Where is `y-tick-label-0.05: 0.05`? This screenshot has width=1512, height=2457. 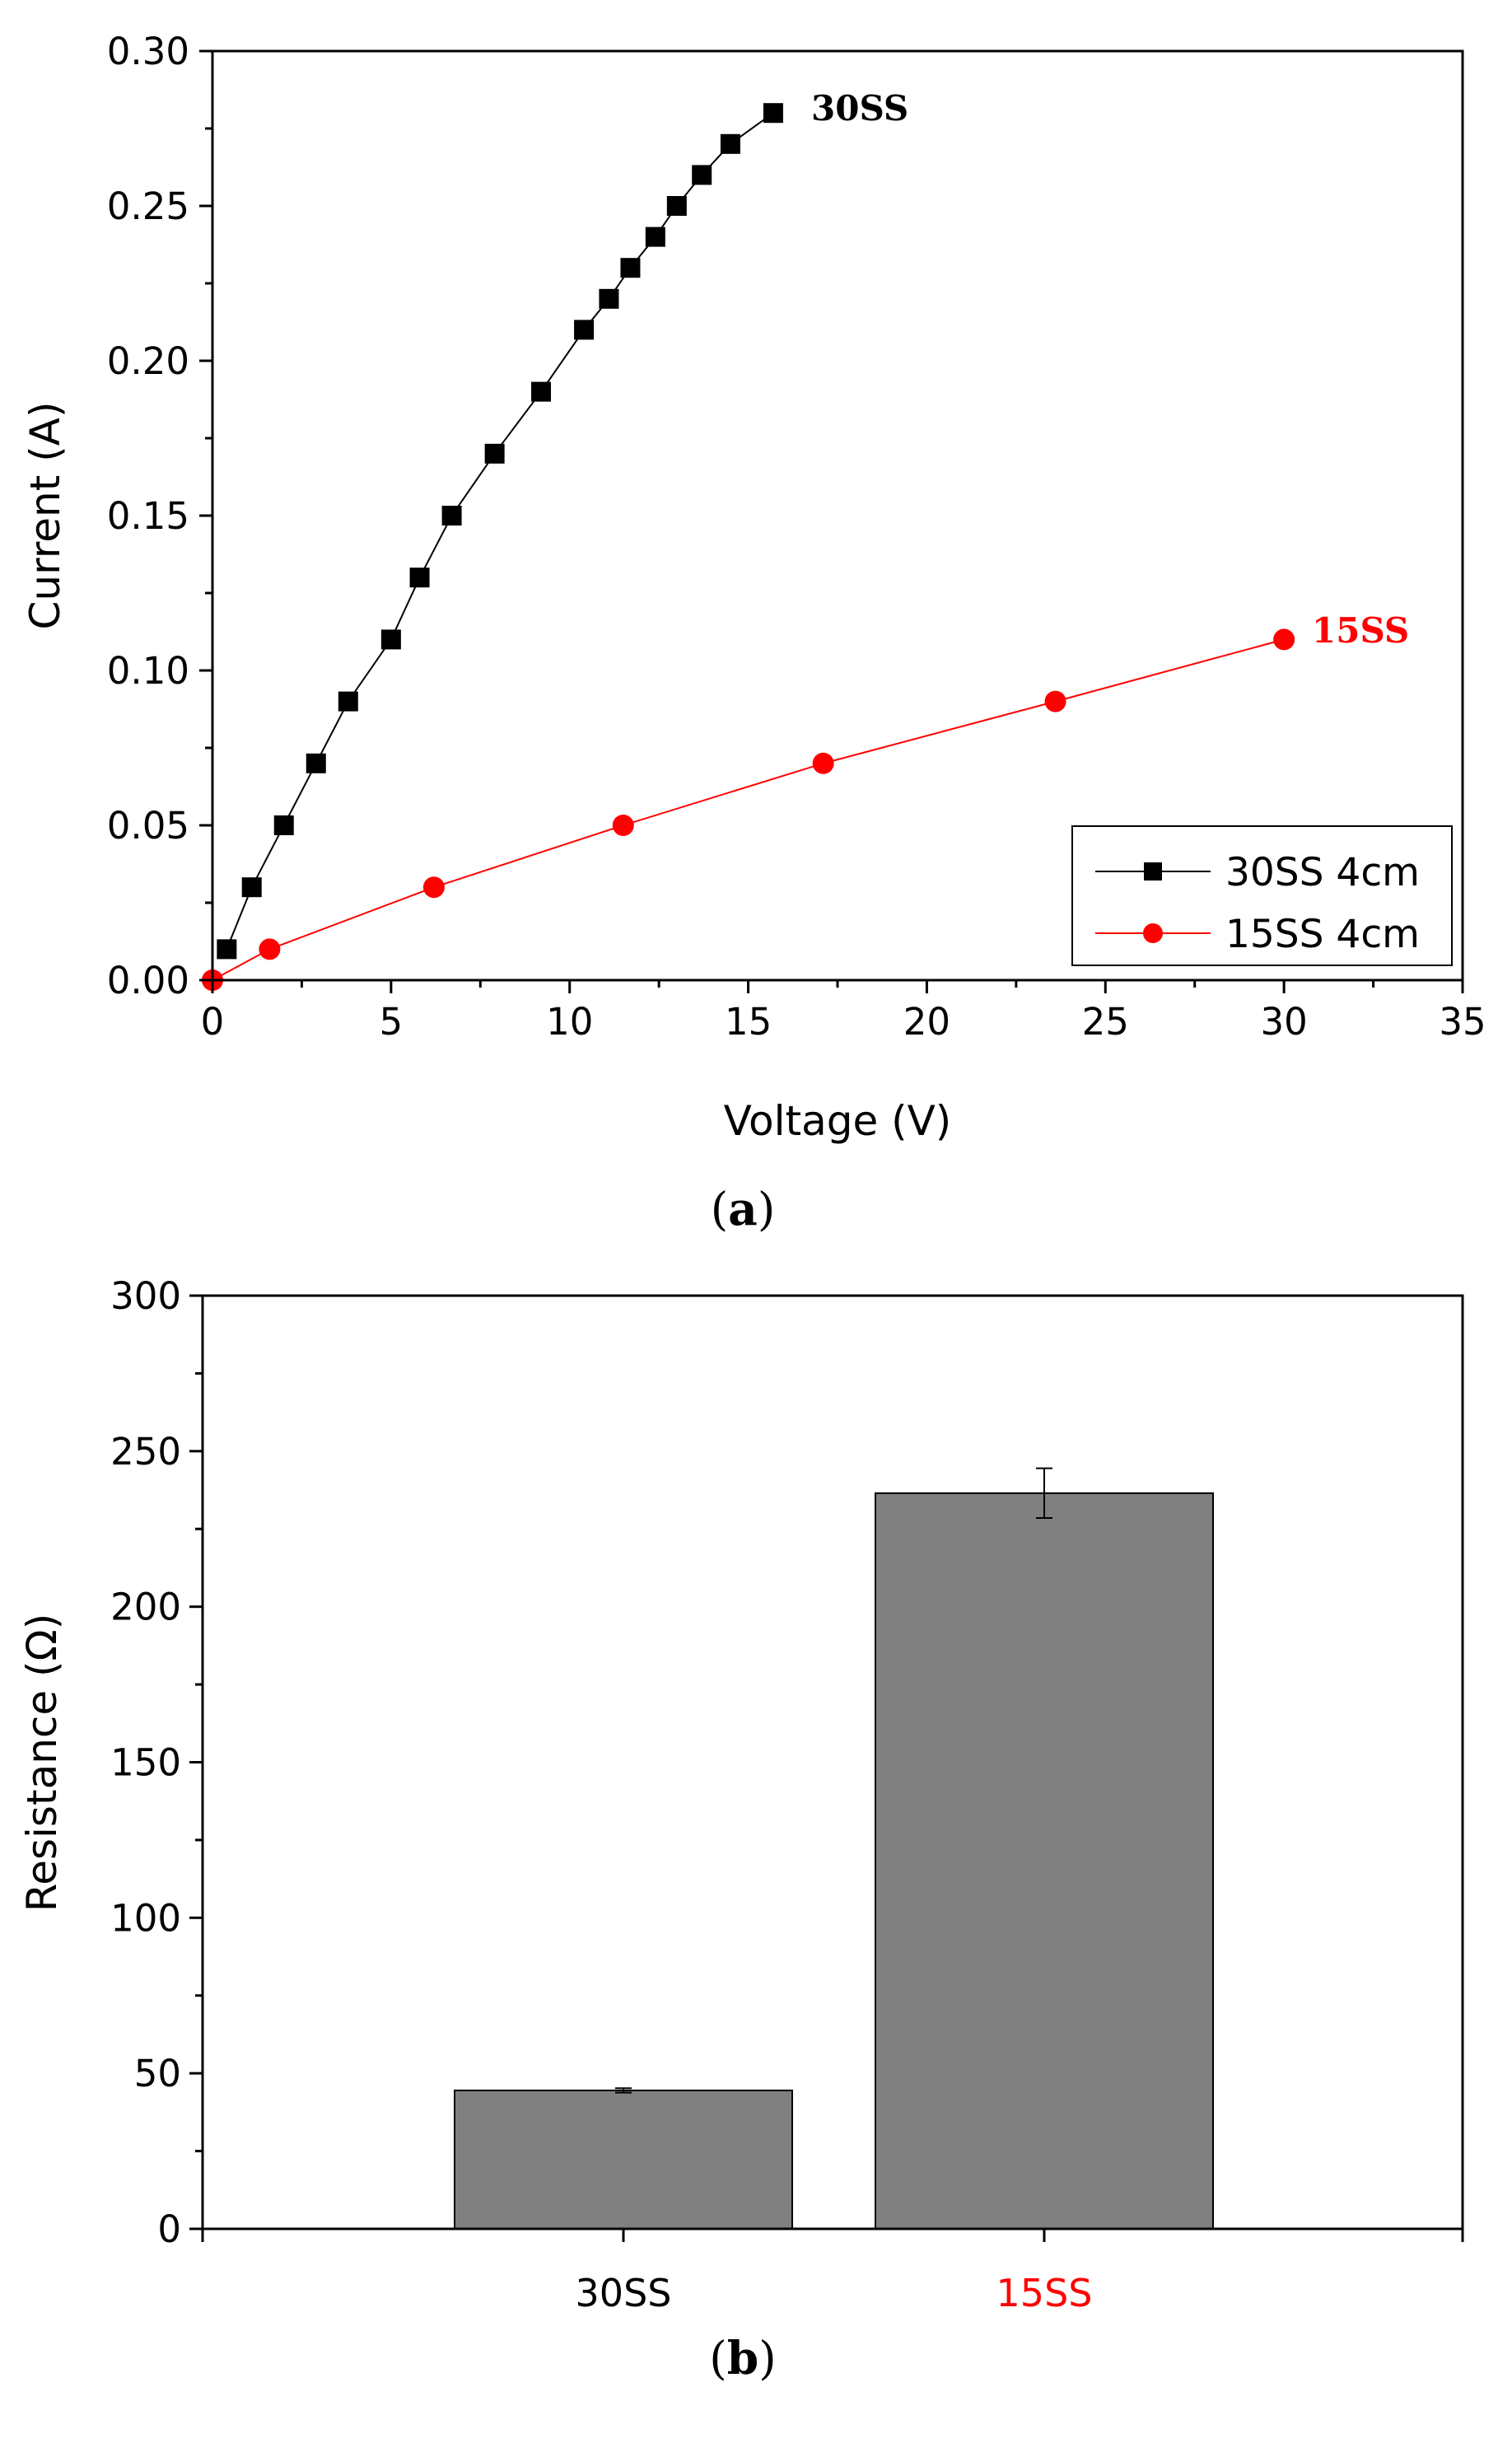
y-tick-label-0.05: 0.05 is located at coordinates (148, 826).